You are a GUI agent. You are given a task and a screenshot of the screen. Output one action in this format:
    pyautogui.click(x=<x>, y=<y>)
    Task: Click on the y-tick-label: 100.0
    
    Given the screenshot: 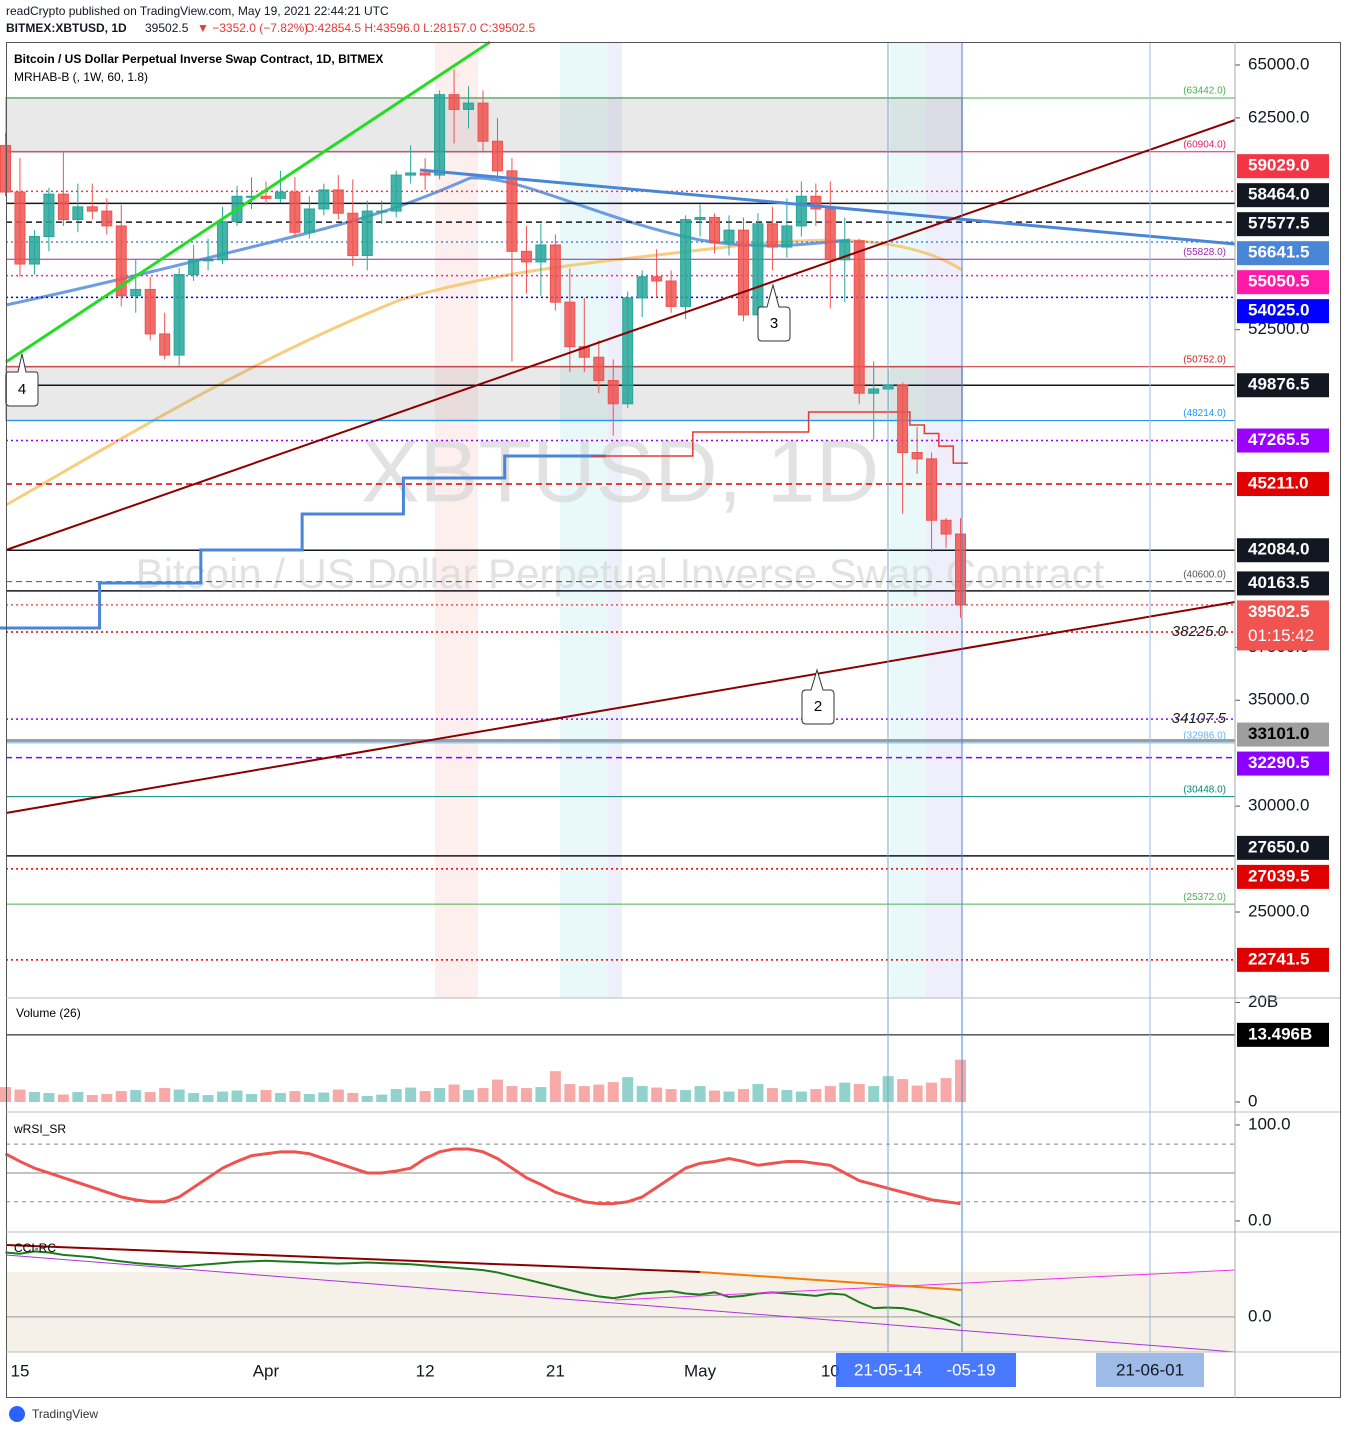 What is the action you would take?
    pyautogui.click(x=1269, y=1123)
    